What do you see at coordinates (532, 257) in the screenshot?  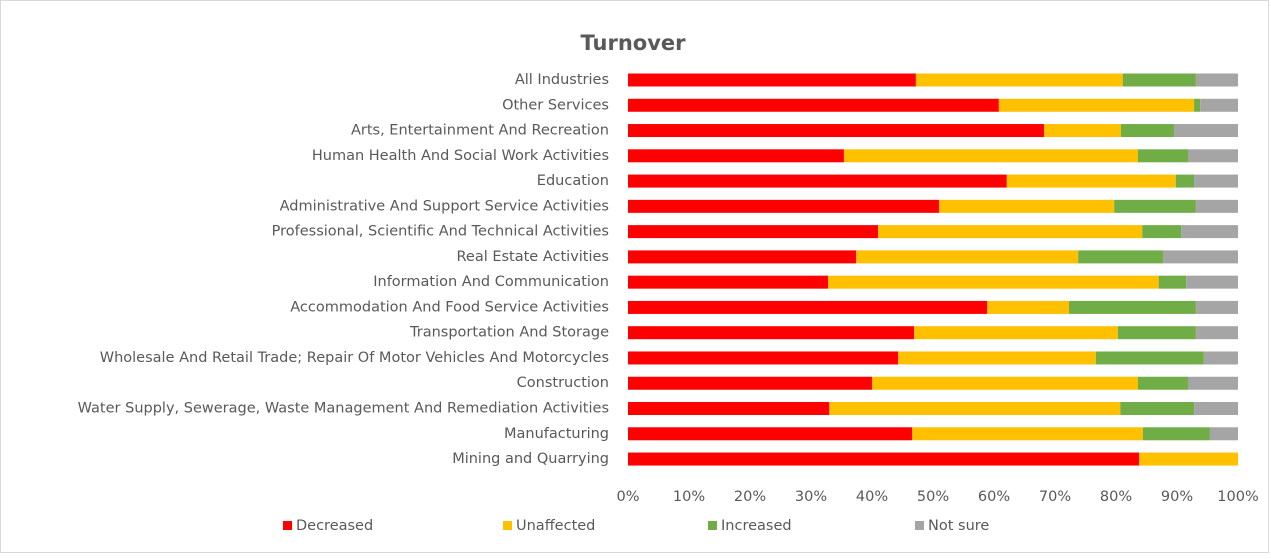 I see `y-tick-label: Real Estate Activities` at bounding box center [532, 257].